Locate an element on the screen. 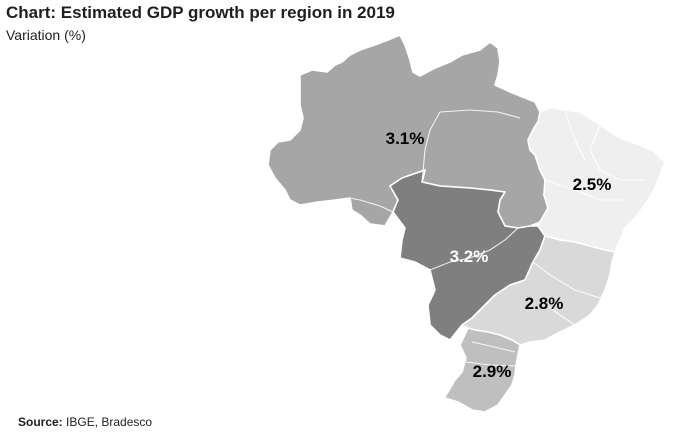 The width and height of the screenshot is (677, 435). region-southeast is located at coordinates (538, 290).